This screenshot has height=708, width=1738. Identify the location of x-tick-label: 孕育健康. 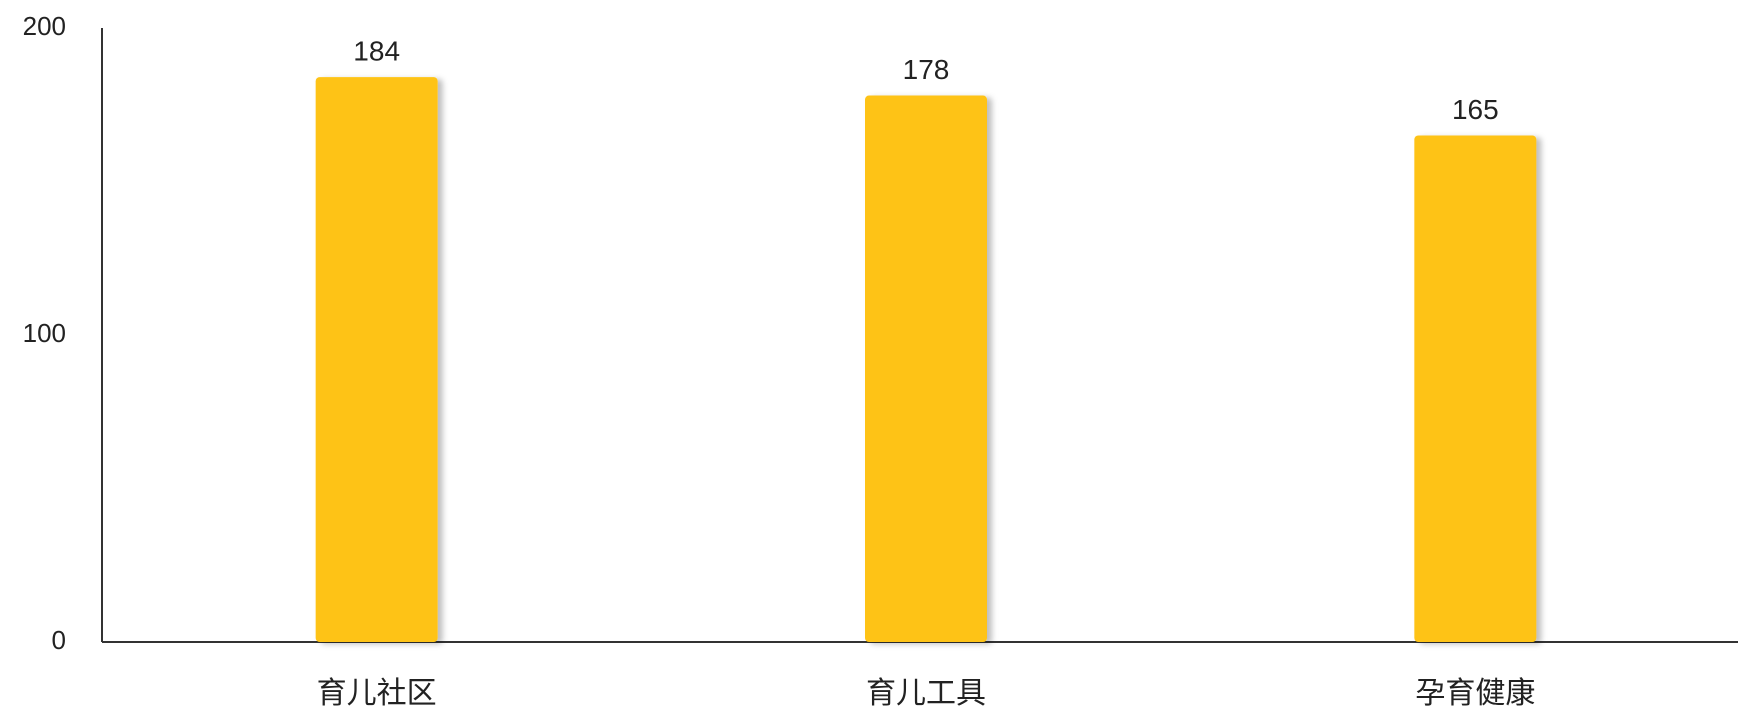
(1475, 692).